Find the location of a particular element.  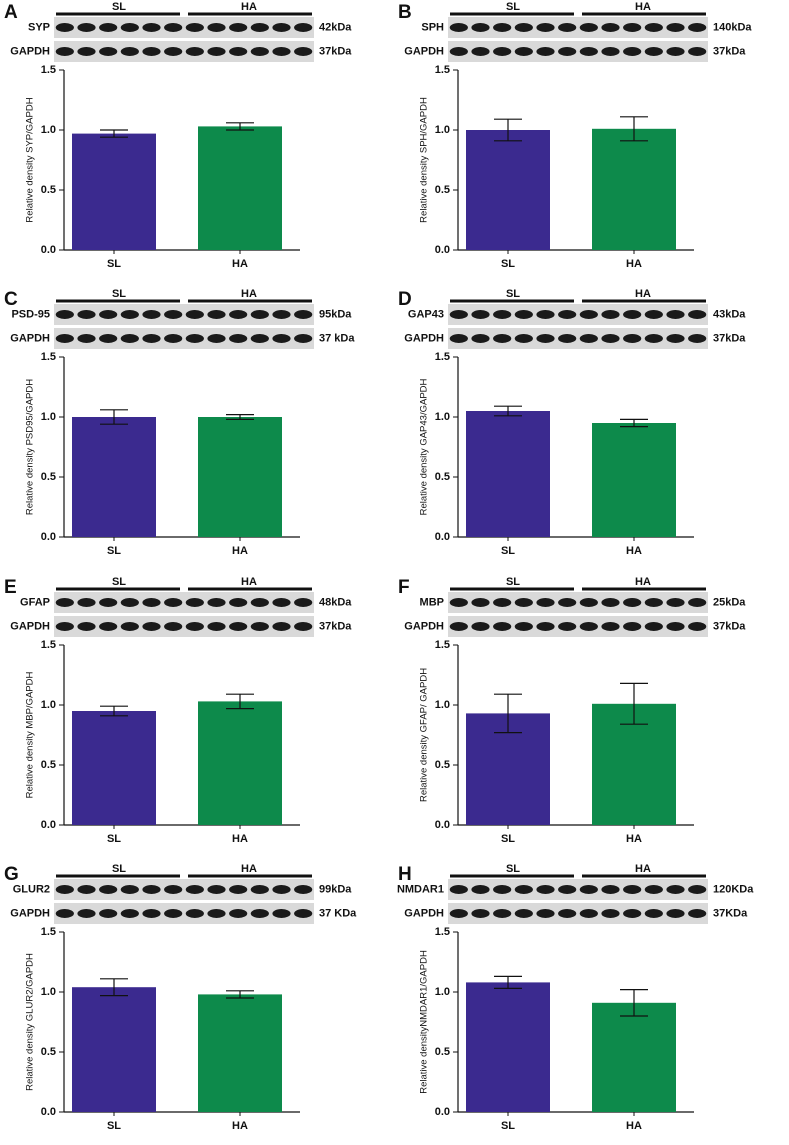

blot-name: MBP is located at coordinates (432, 602).